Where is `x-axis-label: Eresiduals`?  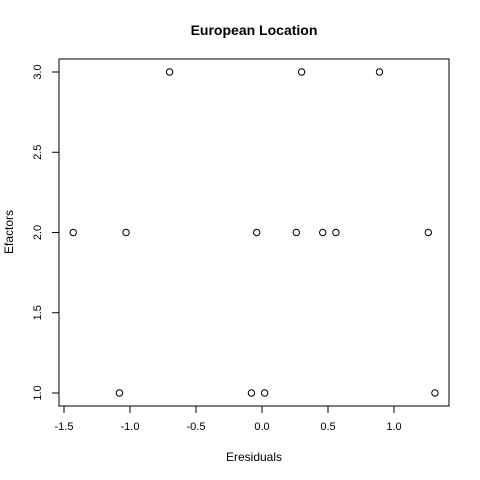 x-axis-label: Eresiduals is located at coordinates (254, 457).